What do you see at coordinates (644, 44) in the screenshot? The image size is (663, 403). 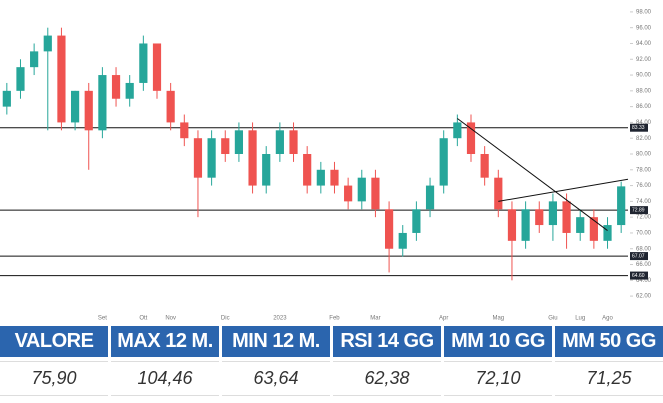 I see `y-tick-label: 94.00` at bounding box center [644, 44].